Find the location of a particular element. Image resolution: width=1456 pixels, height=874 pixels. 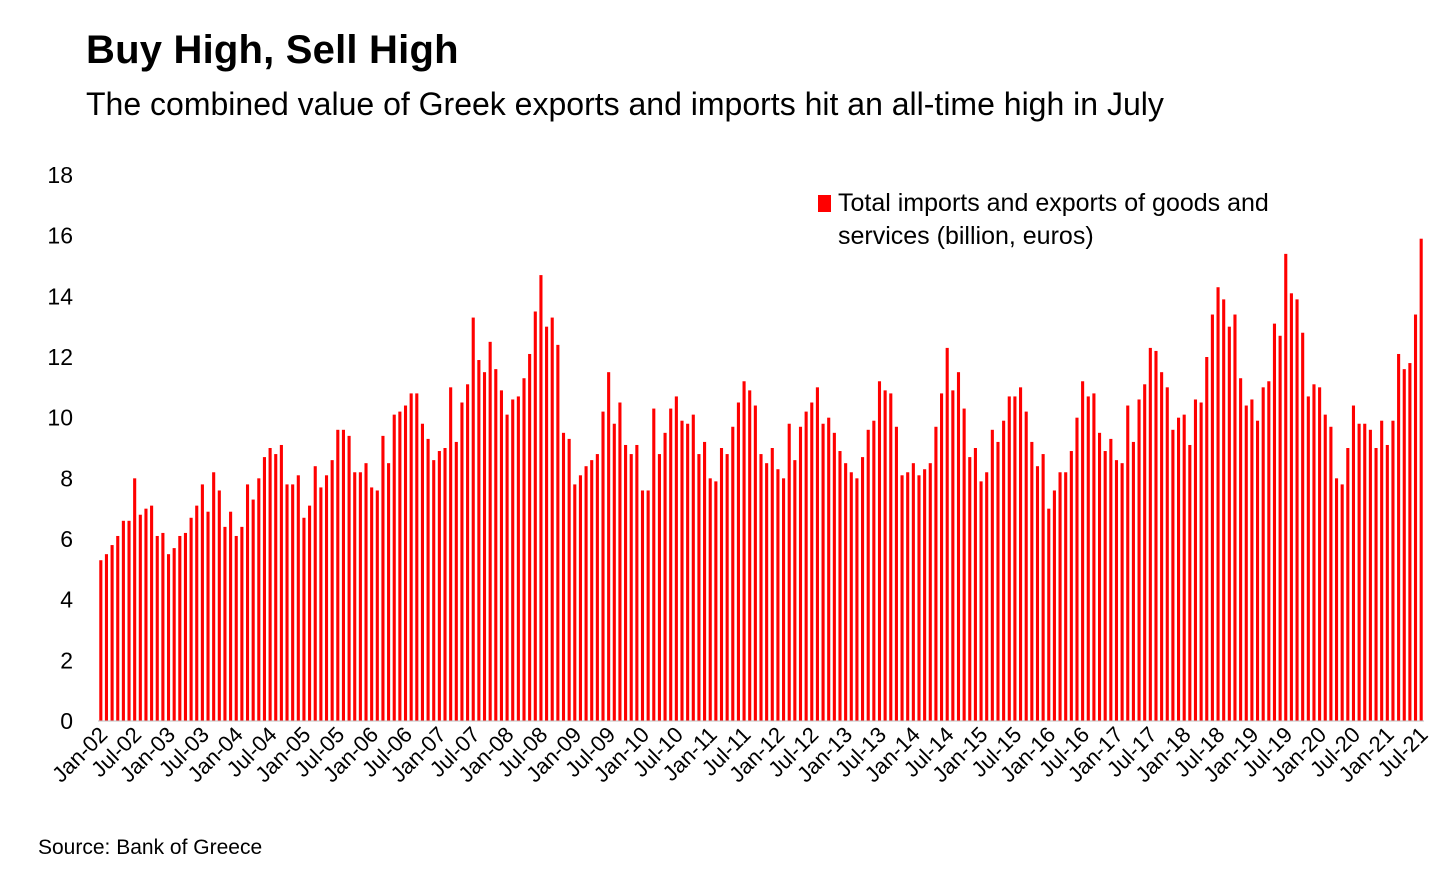

y-tick-label: 14 is located at coordinates (60, 296).